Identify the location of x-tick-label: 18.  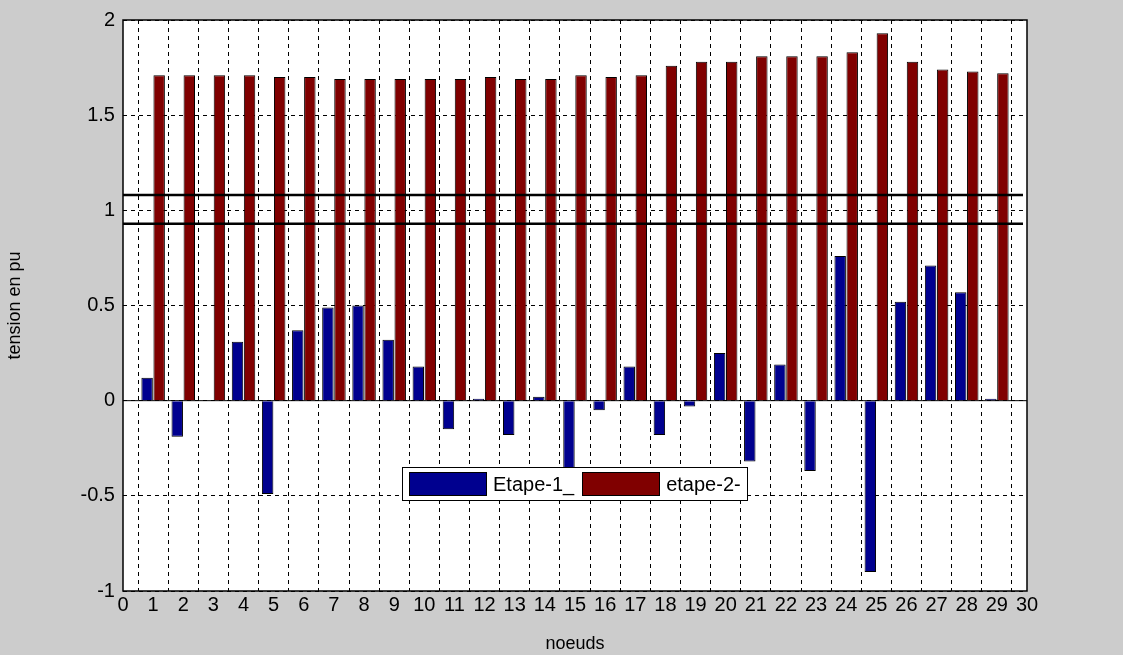
(665, 603).